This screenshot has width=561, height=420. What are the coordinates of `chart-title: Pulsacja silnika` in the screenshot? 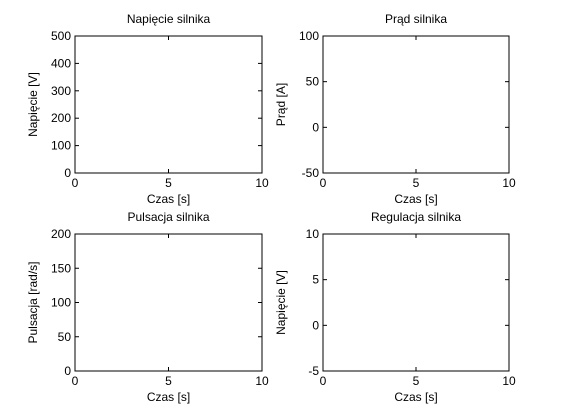 It's located at (168, 217).